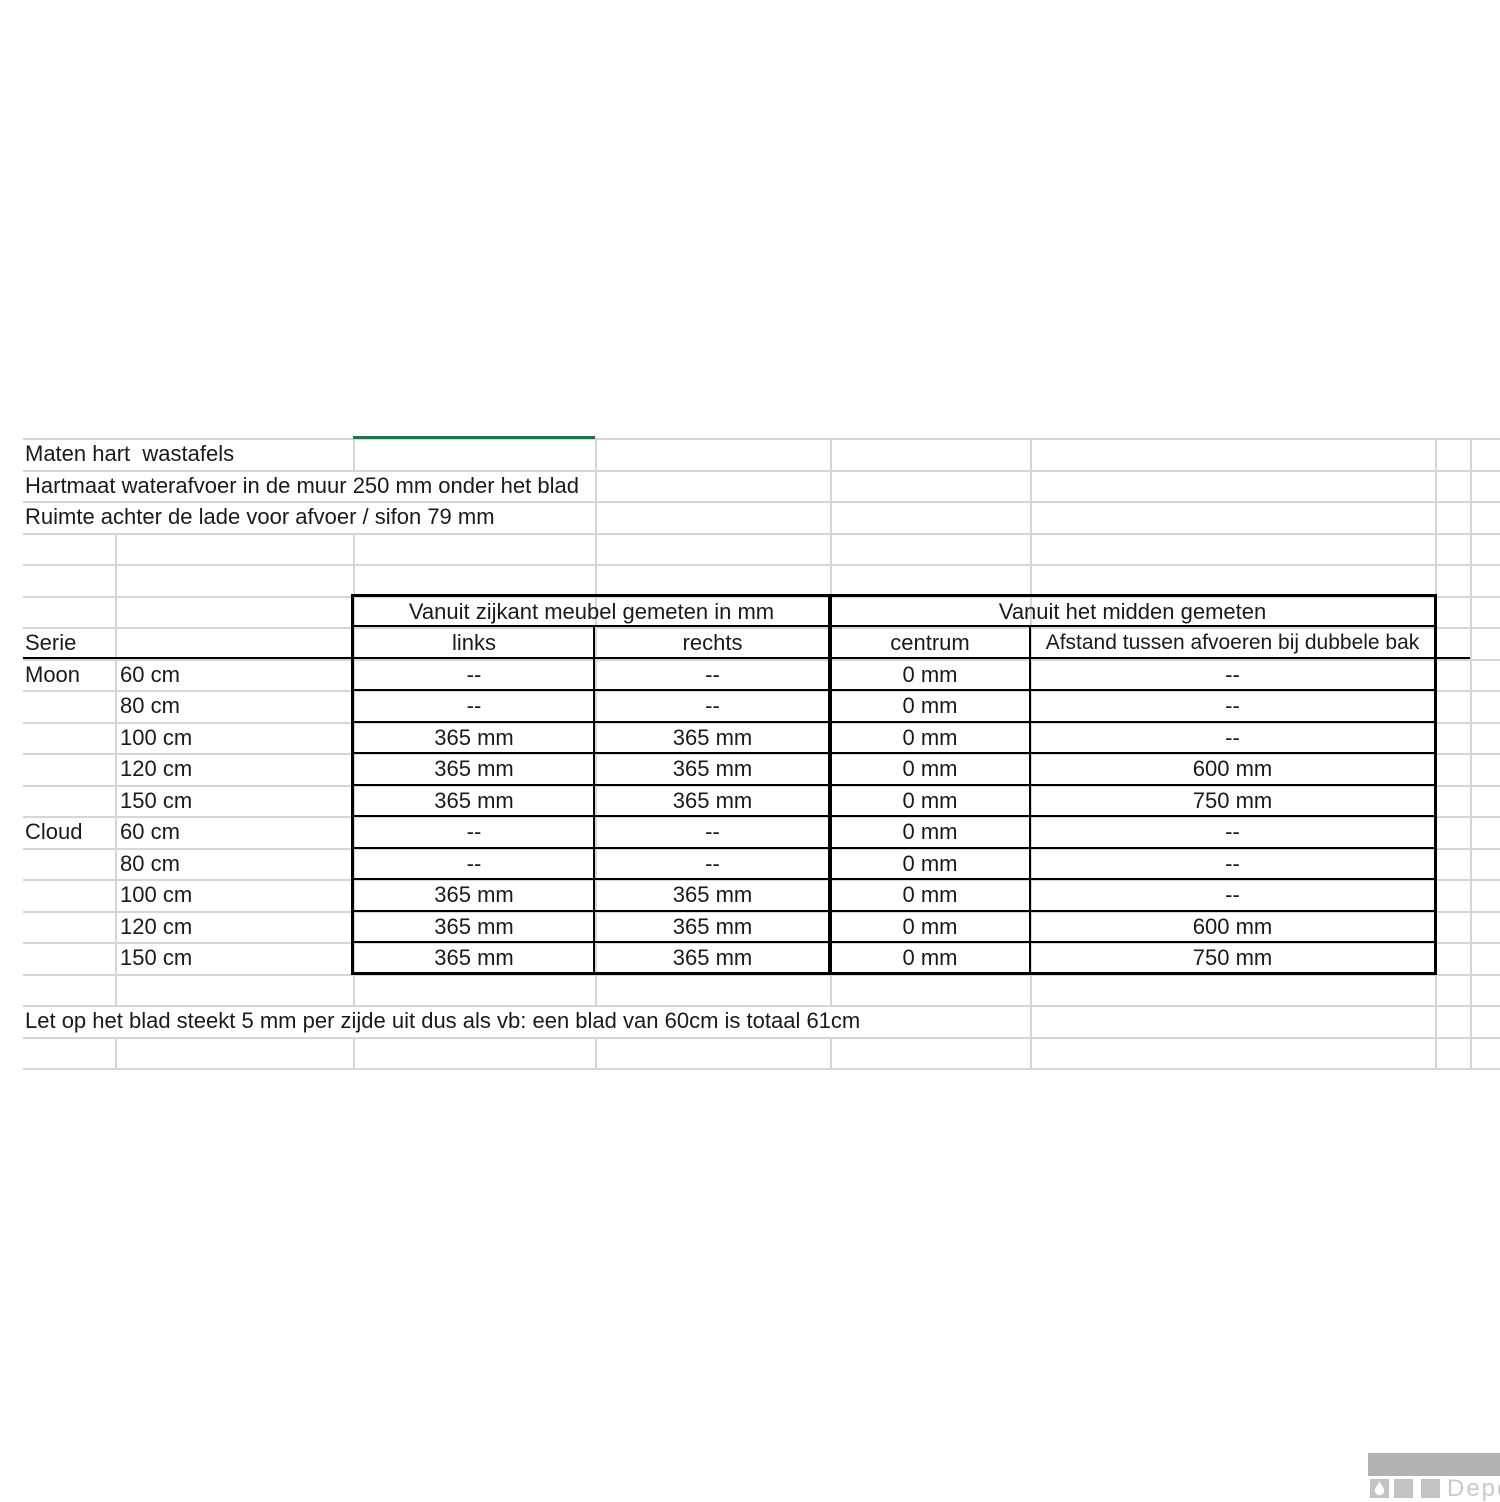 The height and width of the screenshot is (1502, 1500). What do you see at coordinates (1132, 611) in the screenshot?
I see `group-header-right: Vanuit het midden gemeten` at bounding box center [1132, 611].